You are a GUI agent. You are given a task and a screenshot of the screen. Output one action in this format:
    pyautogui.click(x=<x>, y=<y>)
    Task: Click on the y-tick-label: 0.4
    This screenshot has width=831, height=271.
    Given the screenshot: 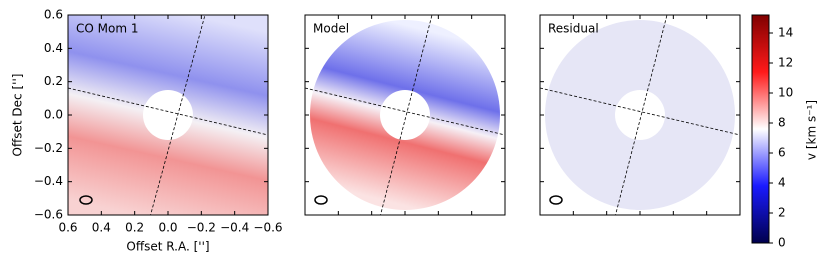 What is the action you would take?
    pyautogui.click(x=53, y=48)
    